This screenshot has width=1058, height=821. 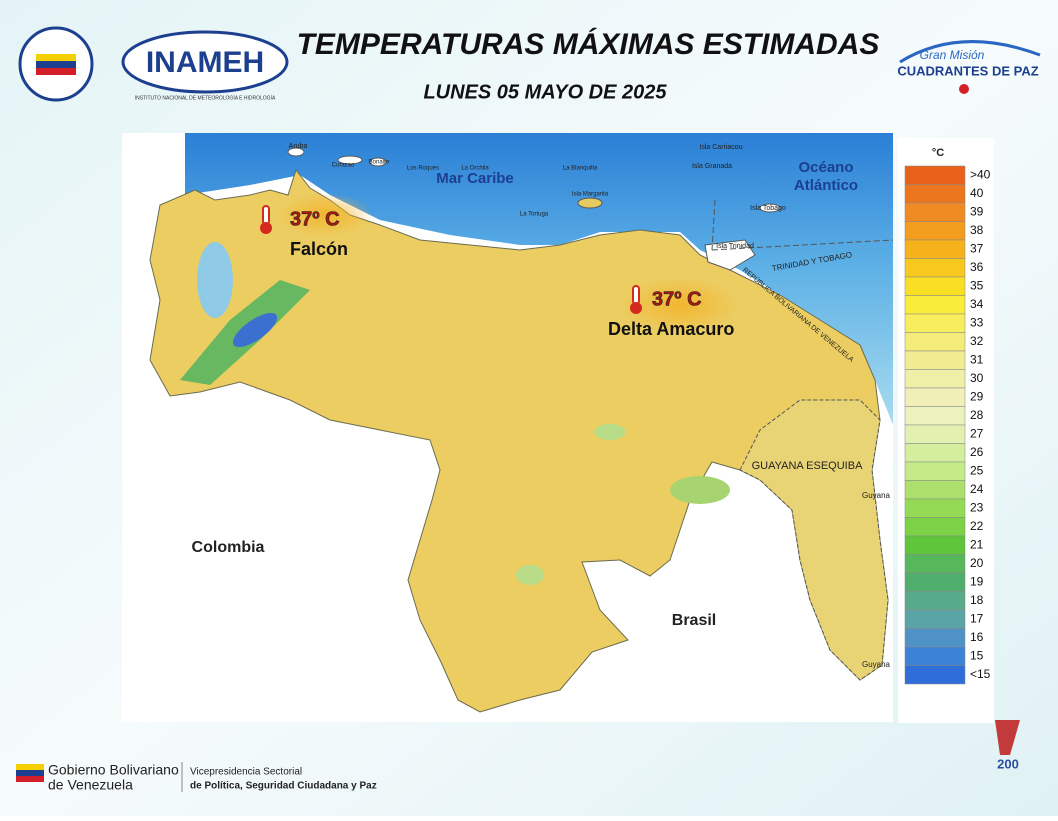 I want to click on logo-top: Gran Misión, so click(x=952, y=55).